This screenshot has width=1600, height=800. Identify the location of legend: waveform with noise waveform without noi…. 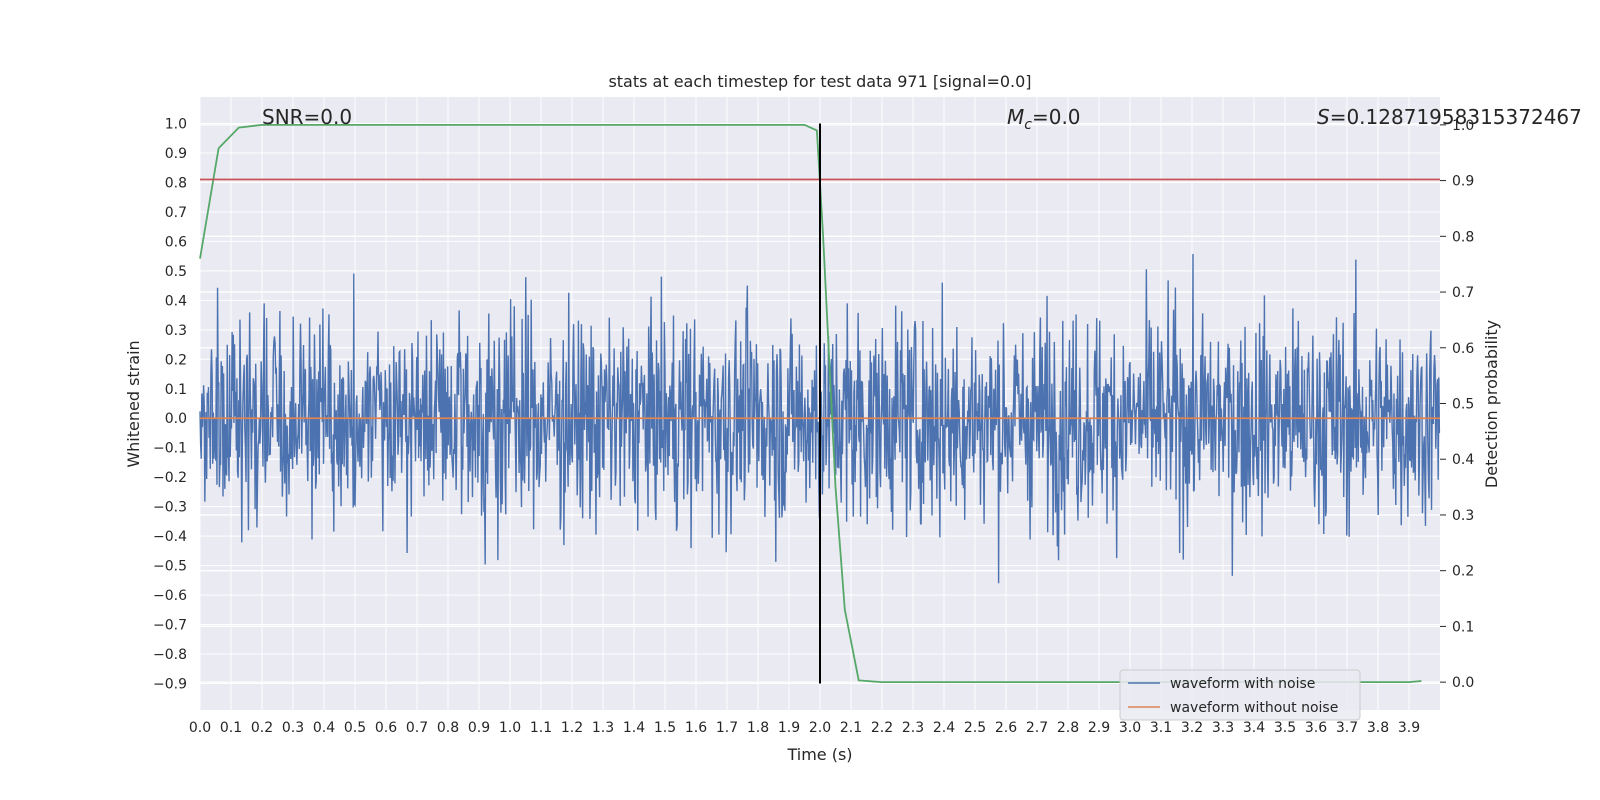
(1240, 695).